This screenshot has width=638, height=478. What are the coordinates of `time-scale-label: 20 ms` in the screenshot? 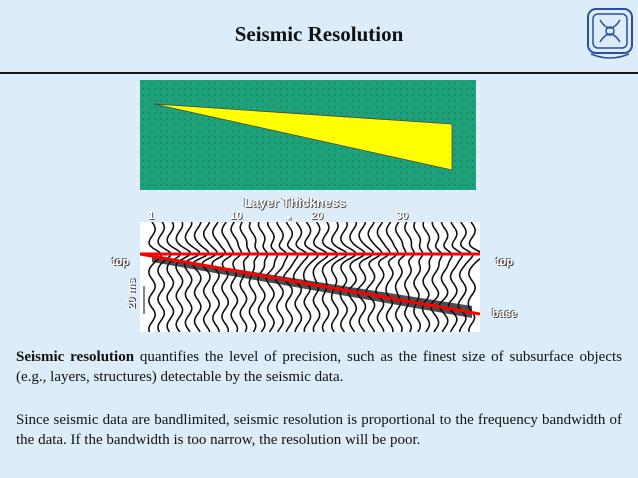 It's located at (132, 294).